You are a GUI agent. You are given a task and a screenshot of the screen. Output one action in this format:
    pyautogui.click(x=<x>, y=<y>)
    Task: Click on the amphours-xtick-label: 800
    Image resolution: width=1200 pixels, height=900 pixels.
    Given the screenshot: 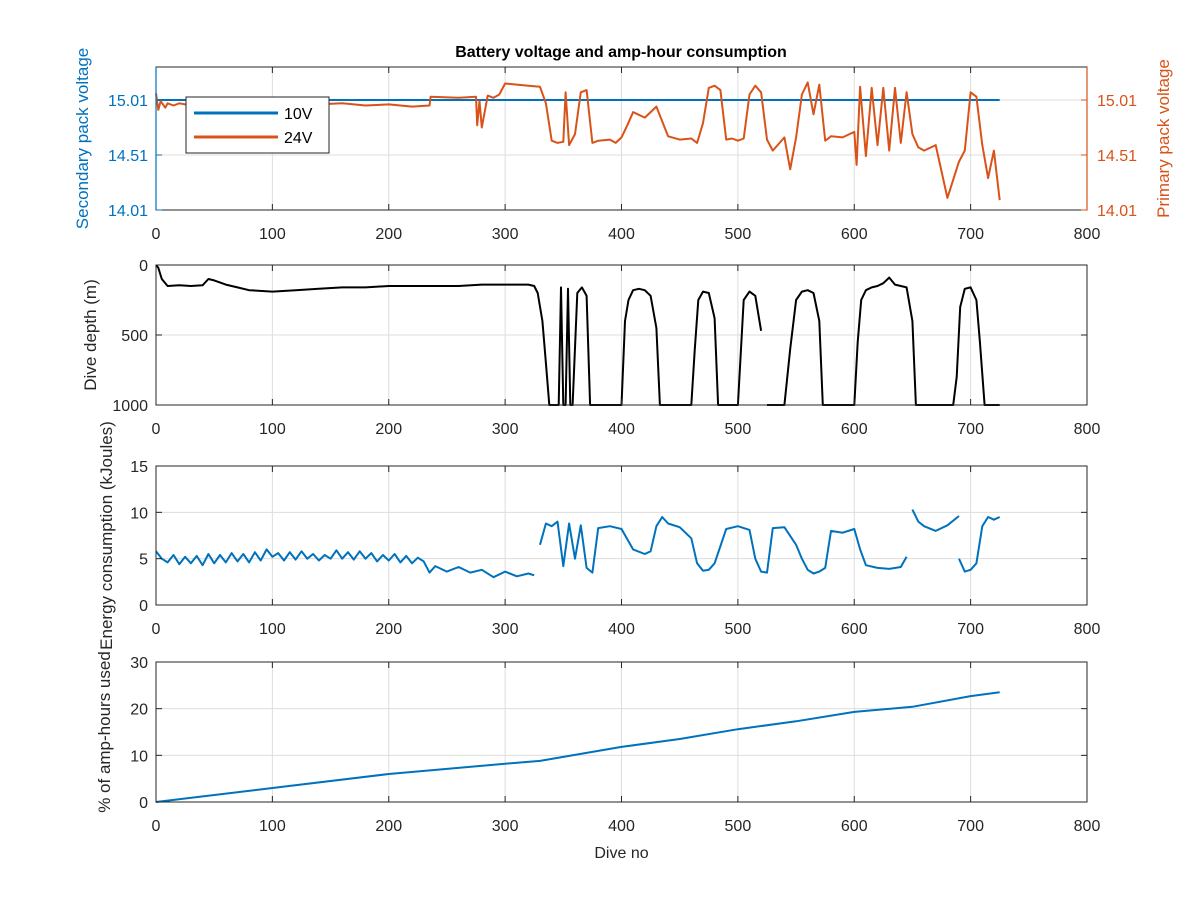 What is the action you would take?
    pyautogui.click(x=1087, y=826)
    